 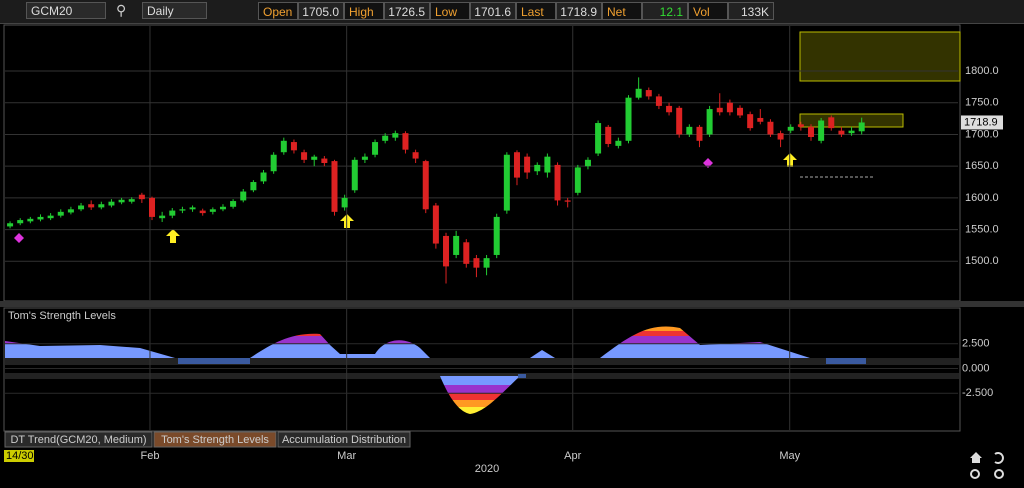 I want to click on negative-area, so click(x=480, y=395).